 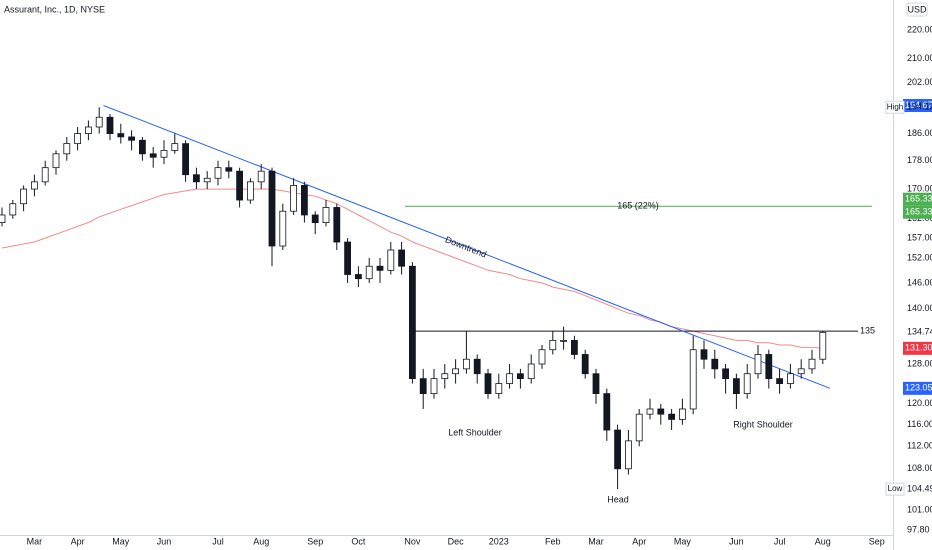 What do you see at coordinates (919, 58) in the screenshot?
I see `y-tick-label: 210.00` at bounding box center [919, 58].